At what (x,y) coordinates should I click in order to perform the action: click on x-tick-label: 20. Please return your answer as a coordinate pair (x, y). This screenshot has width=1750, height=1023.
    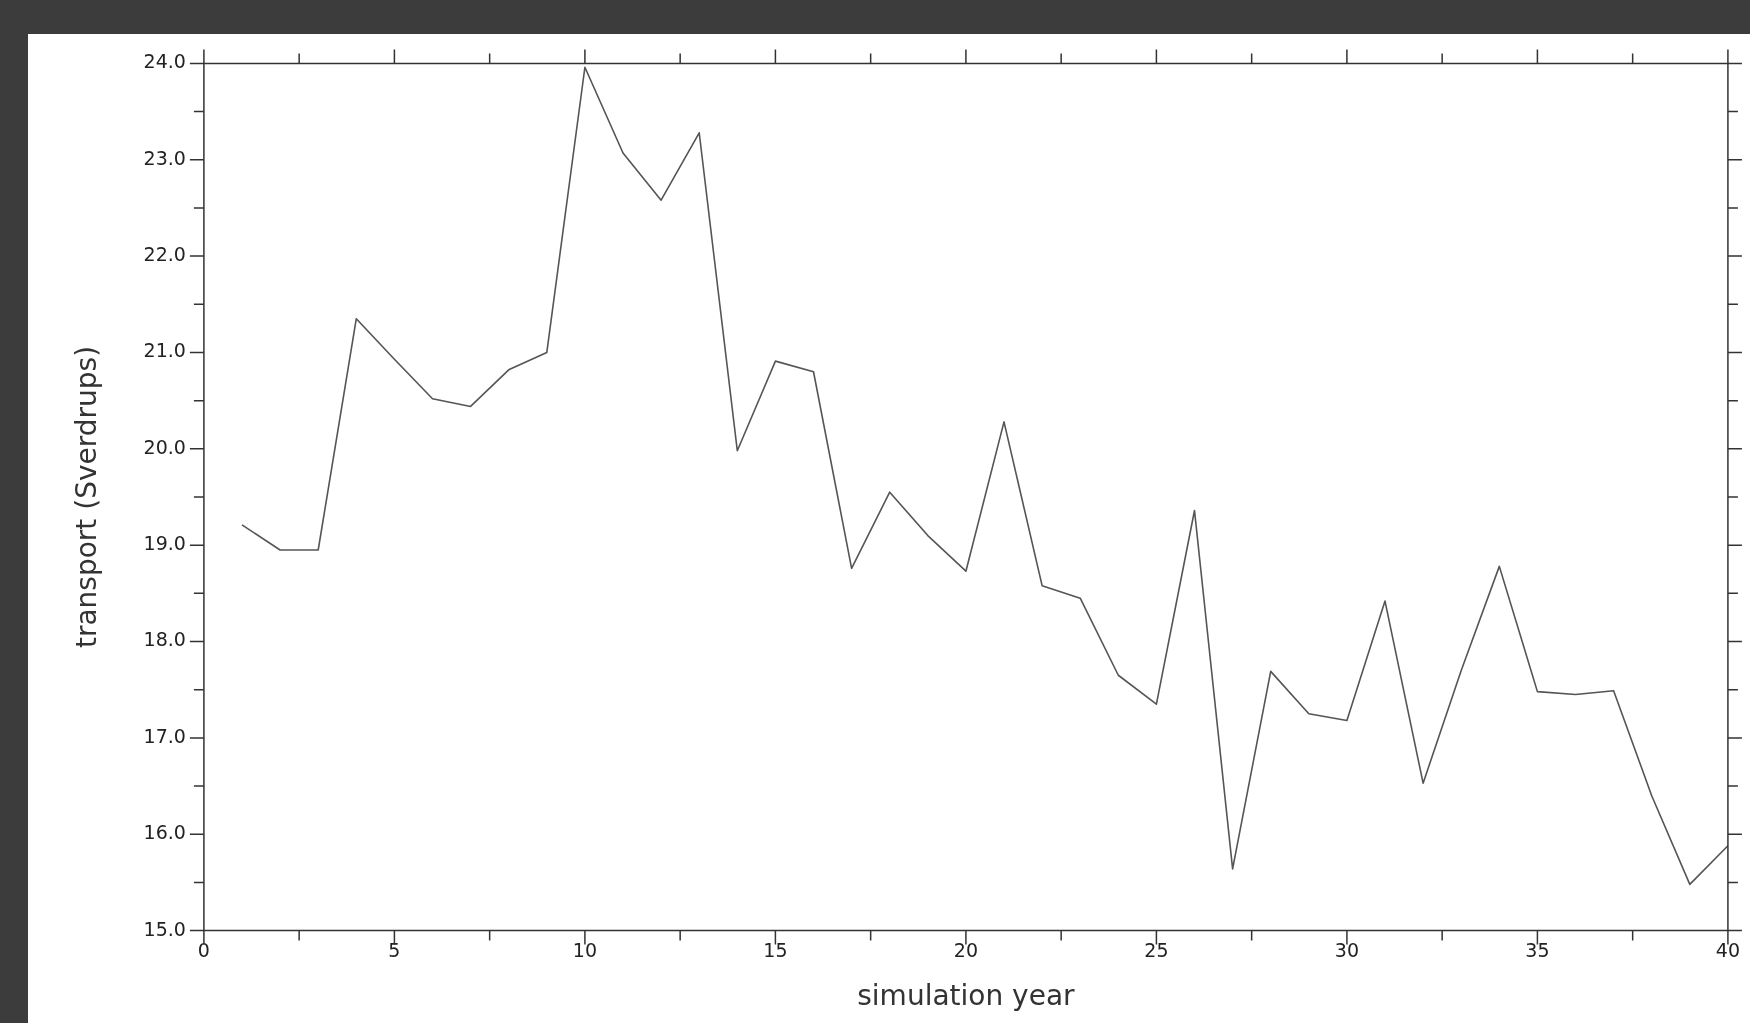
    Looking at the image, I should click on (965, 949).